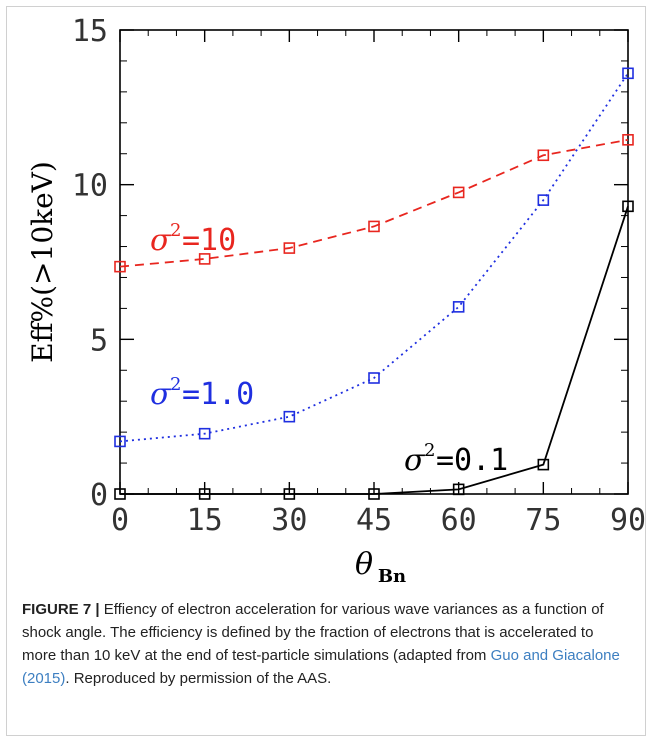 This screenshot has height=742, width=653. I want to click on x-axis-label-subscript: Bn, so click(392, 576).